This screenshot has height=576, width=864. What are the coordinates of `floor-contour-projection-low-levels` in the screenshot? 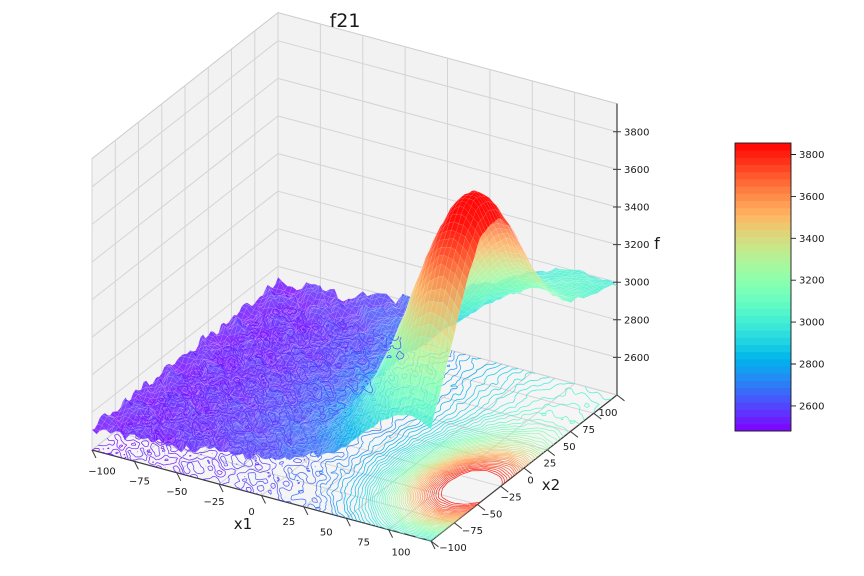 It's located at (248, 403).